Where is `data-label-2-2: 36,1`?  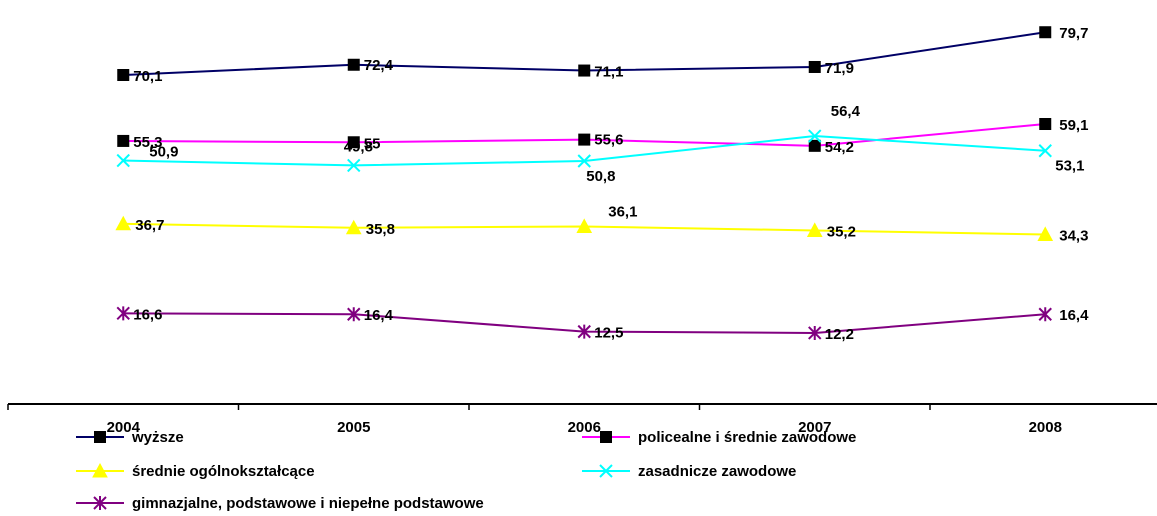 data-label-2-2: 36,1 is located at coordinates (622, 211).